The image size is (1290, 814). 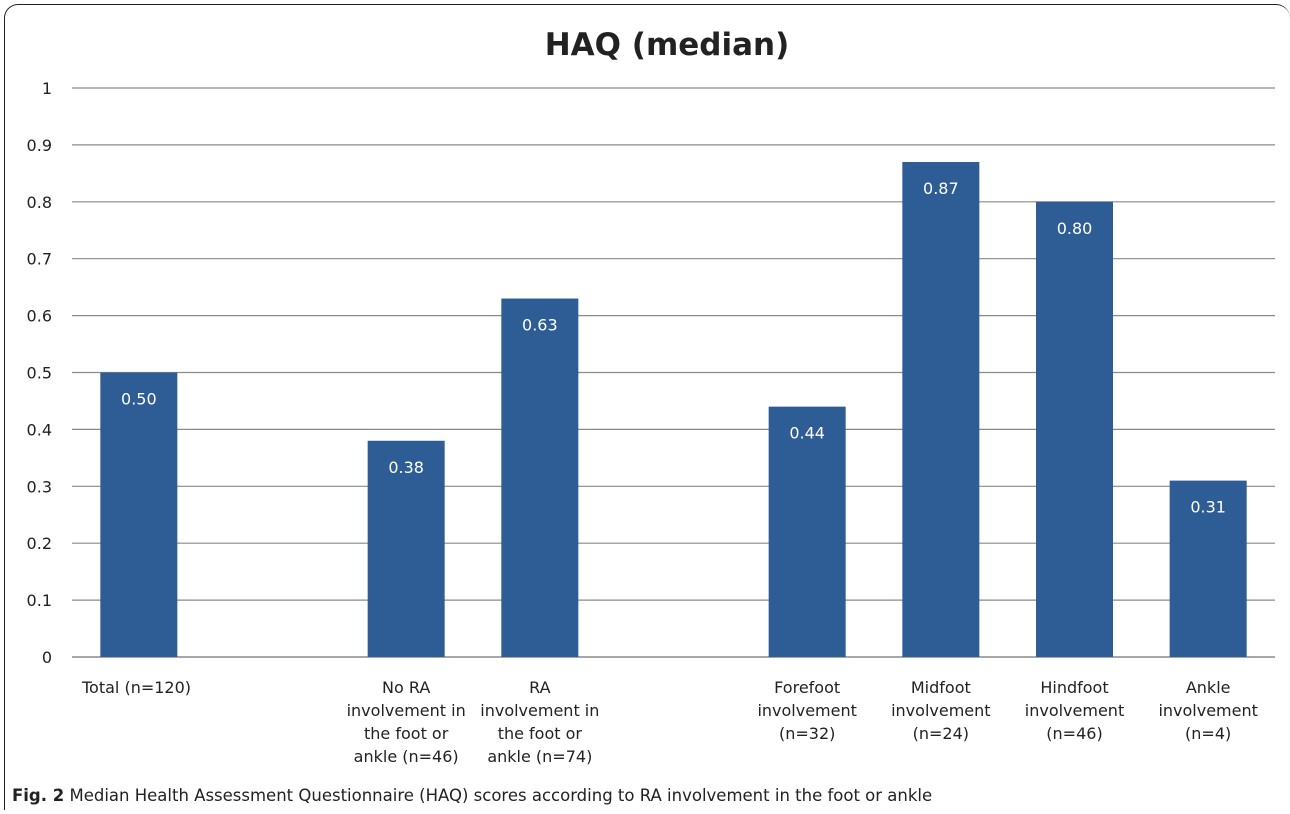 I want to click on data-label: 0.50, so click(x=139, y=399).